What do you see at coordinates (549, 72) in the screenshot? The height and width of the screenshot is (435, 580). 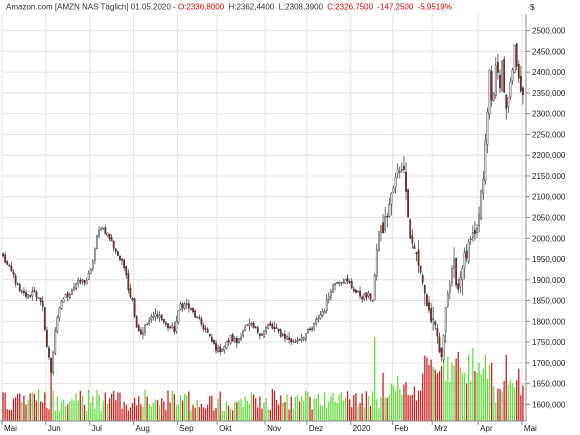 I see `y-tick-label: 2400,000` at bounding box center [549, 72].